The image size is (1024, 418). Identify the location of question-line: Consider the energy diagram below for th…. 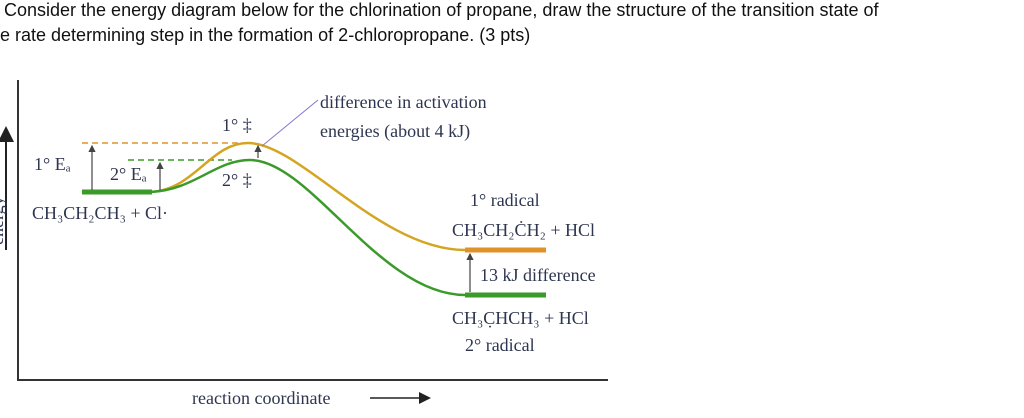
(441, 10).